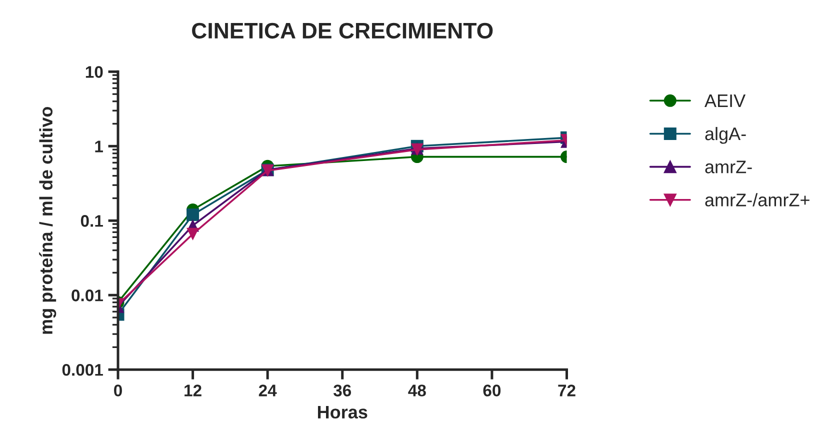  I want to click on legend-label: amrZ-, so click(728, 167).